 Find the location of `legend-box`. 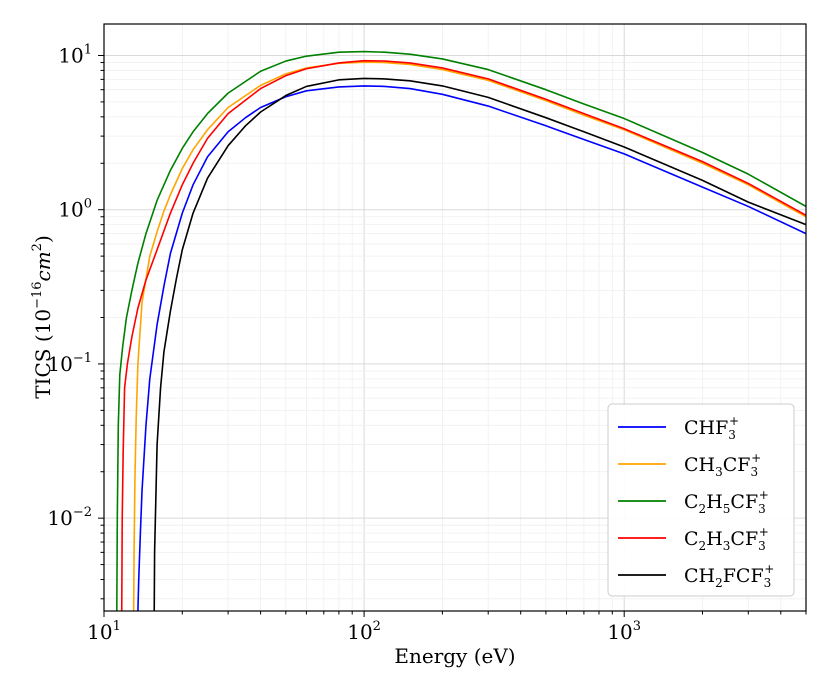

legend-box is located at coordinates (701, 500).